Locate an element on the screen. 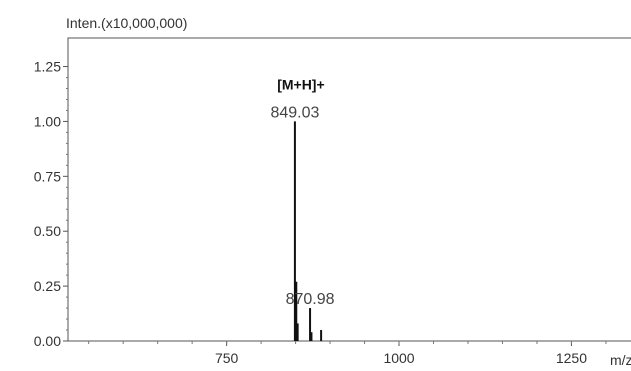 This screenshot has width=631, height=371. molecular-ion-annotation: [M+H]+ is located at coordinates (300, 84).